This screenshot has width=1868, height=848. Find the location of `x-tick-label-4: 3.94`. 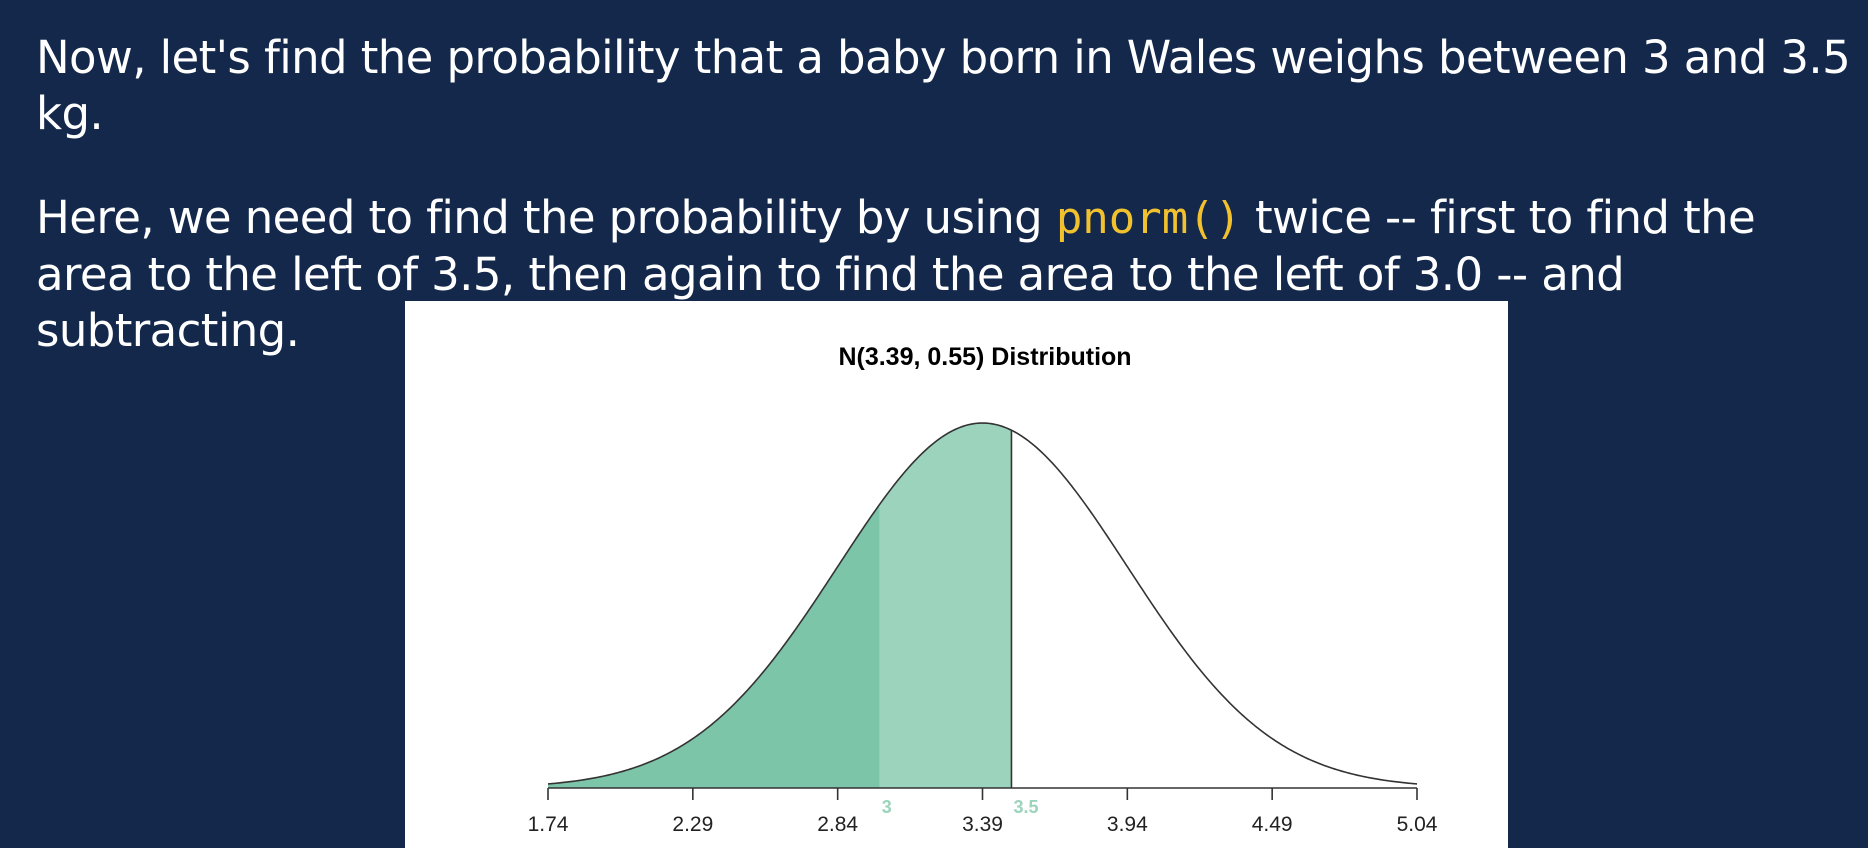

x-tick-label-4: 3.94 is located at coordinates (1127, 824).